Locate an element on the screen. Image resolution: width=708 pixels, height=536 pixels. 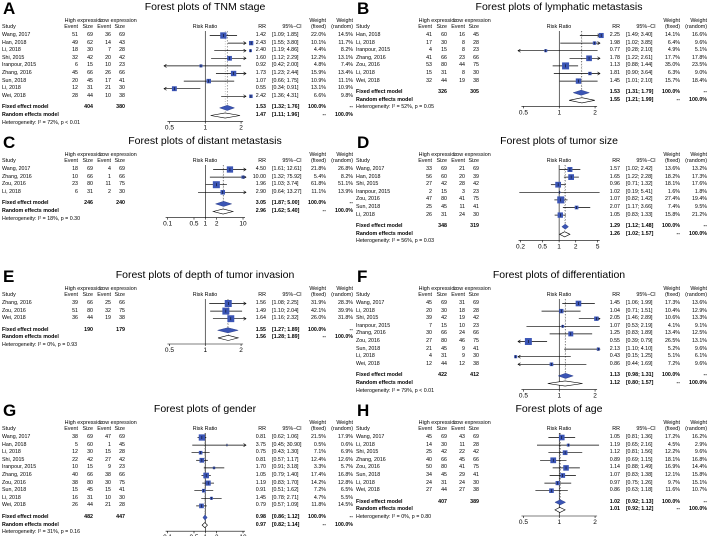
random-weight-random: 100.0% is located at coordinates (344, 211).